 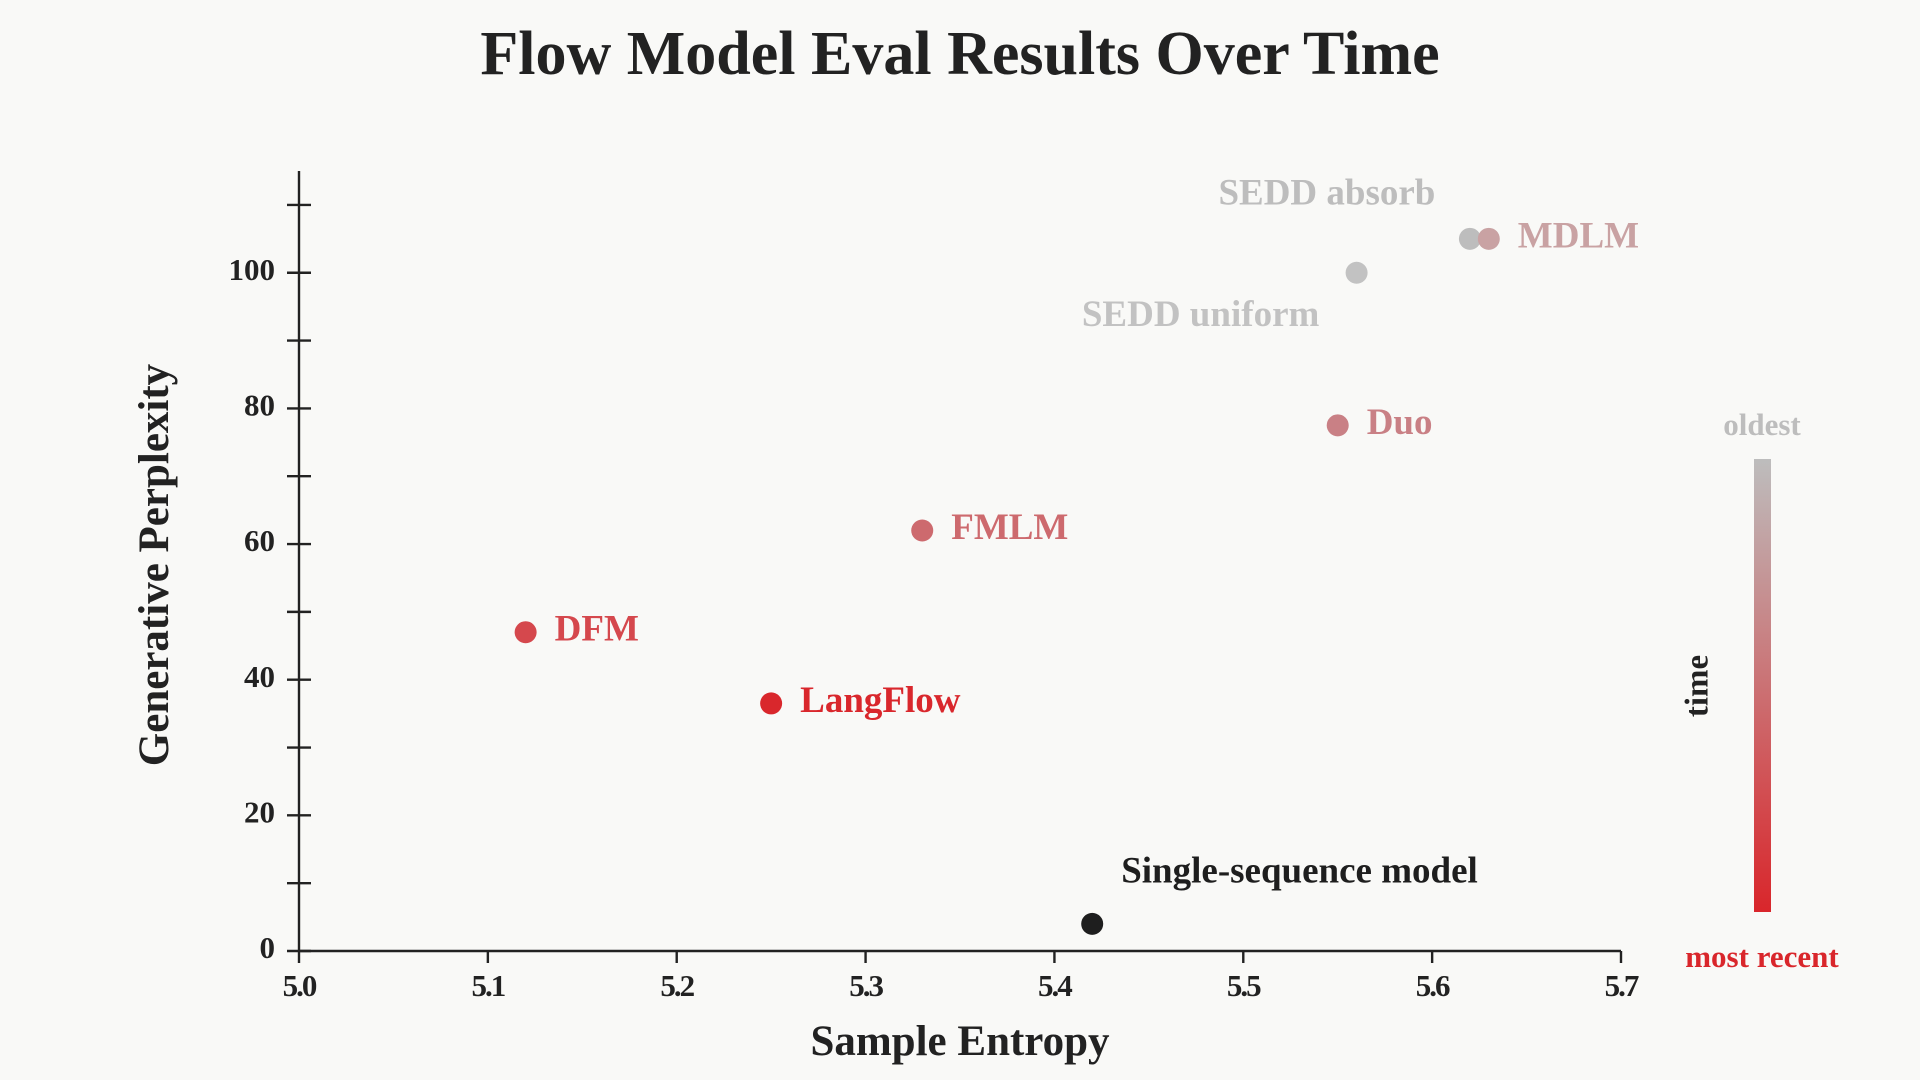 What do you see at coordinates (1762, 685) in the screenshot?
I see `colorbar` at bounding box center [1762, 685].